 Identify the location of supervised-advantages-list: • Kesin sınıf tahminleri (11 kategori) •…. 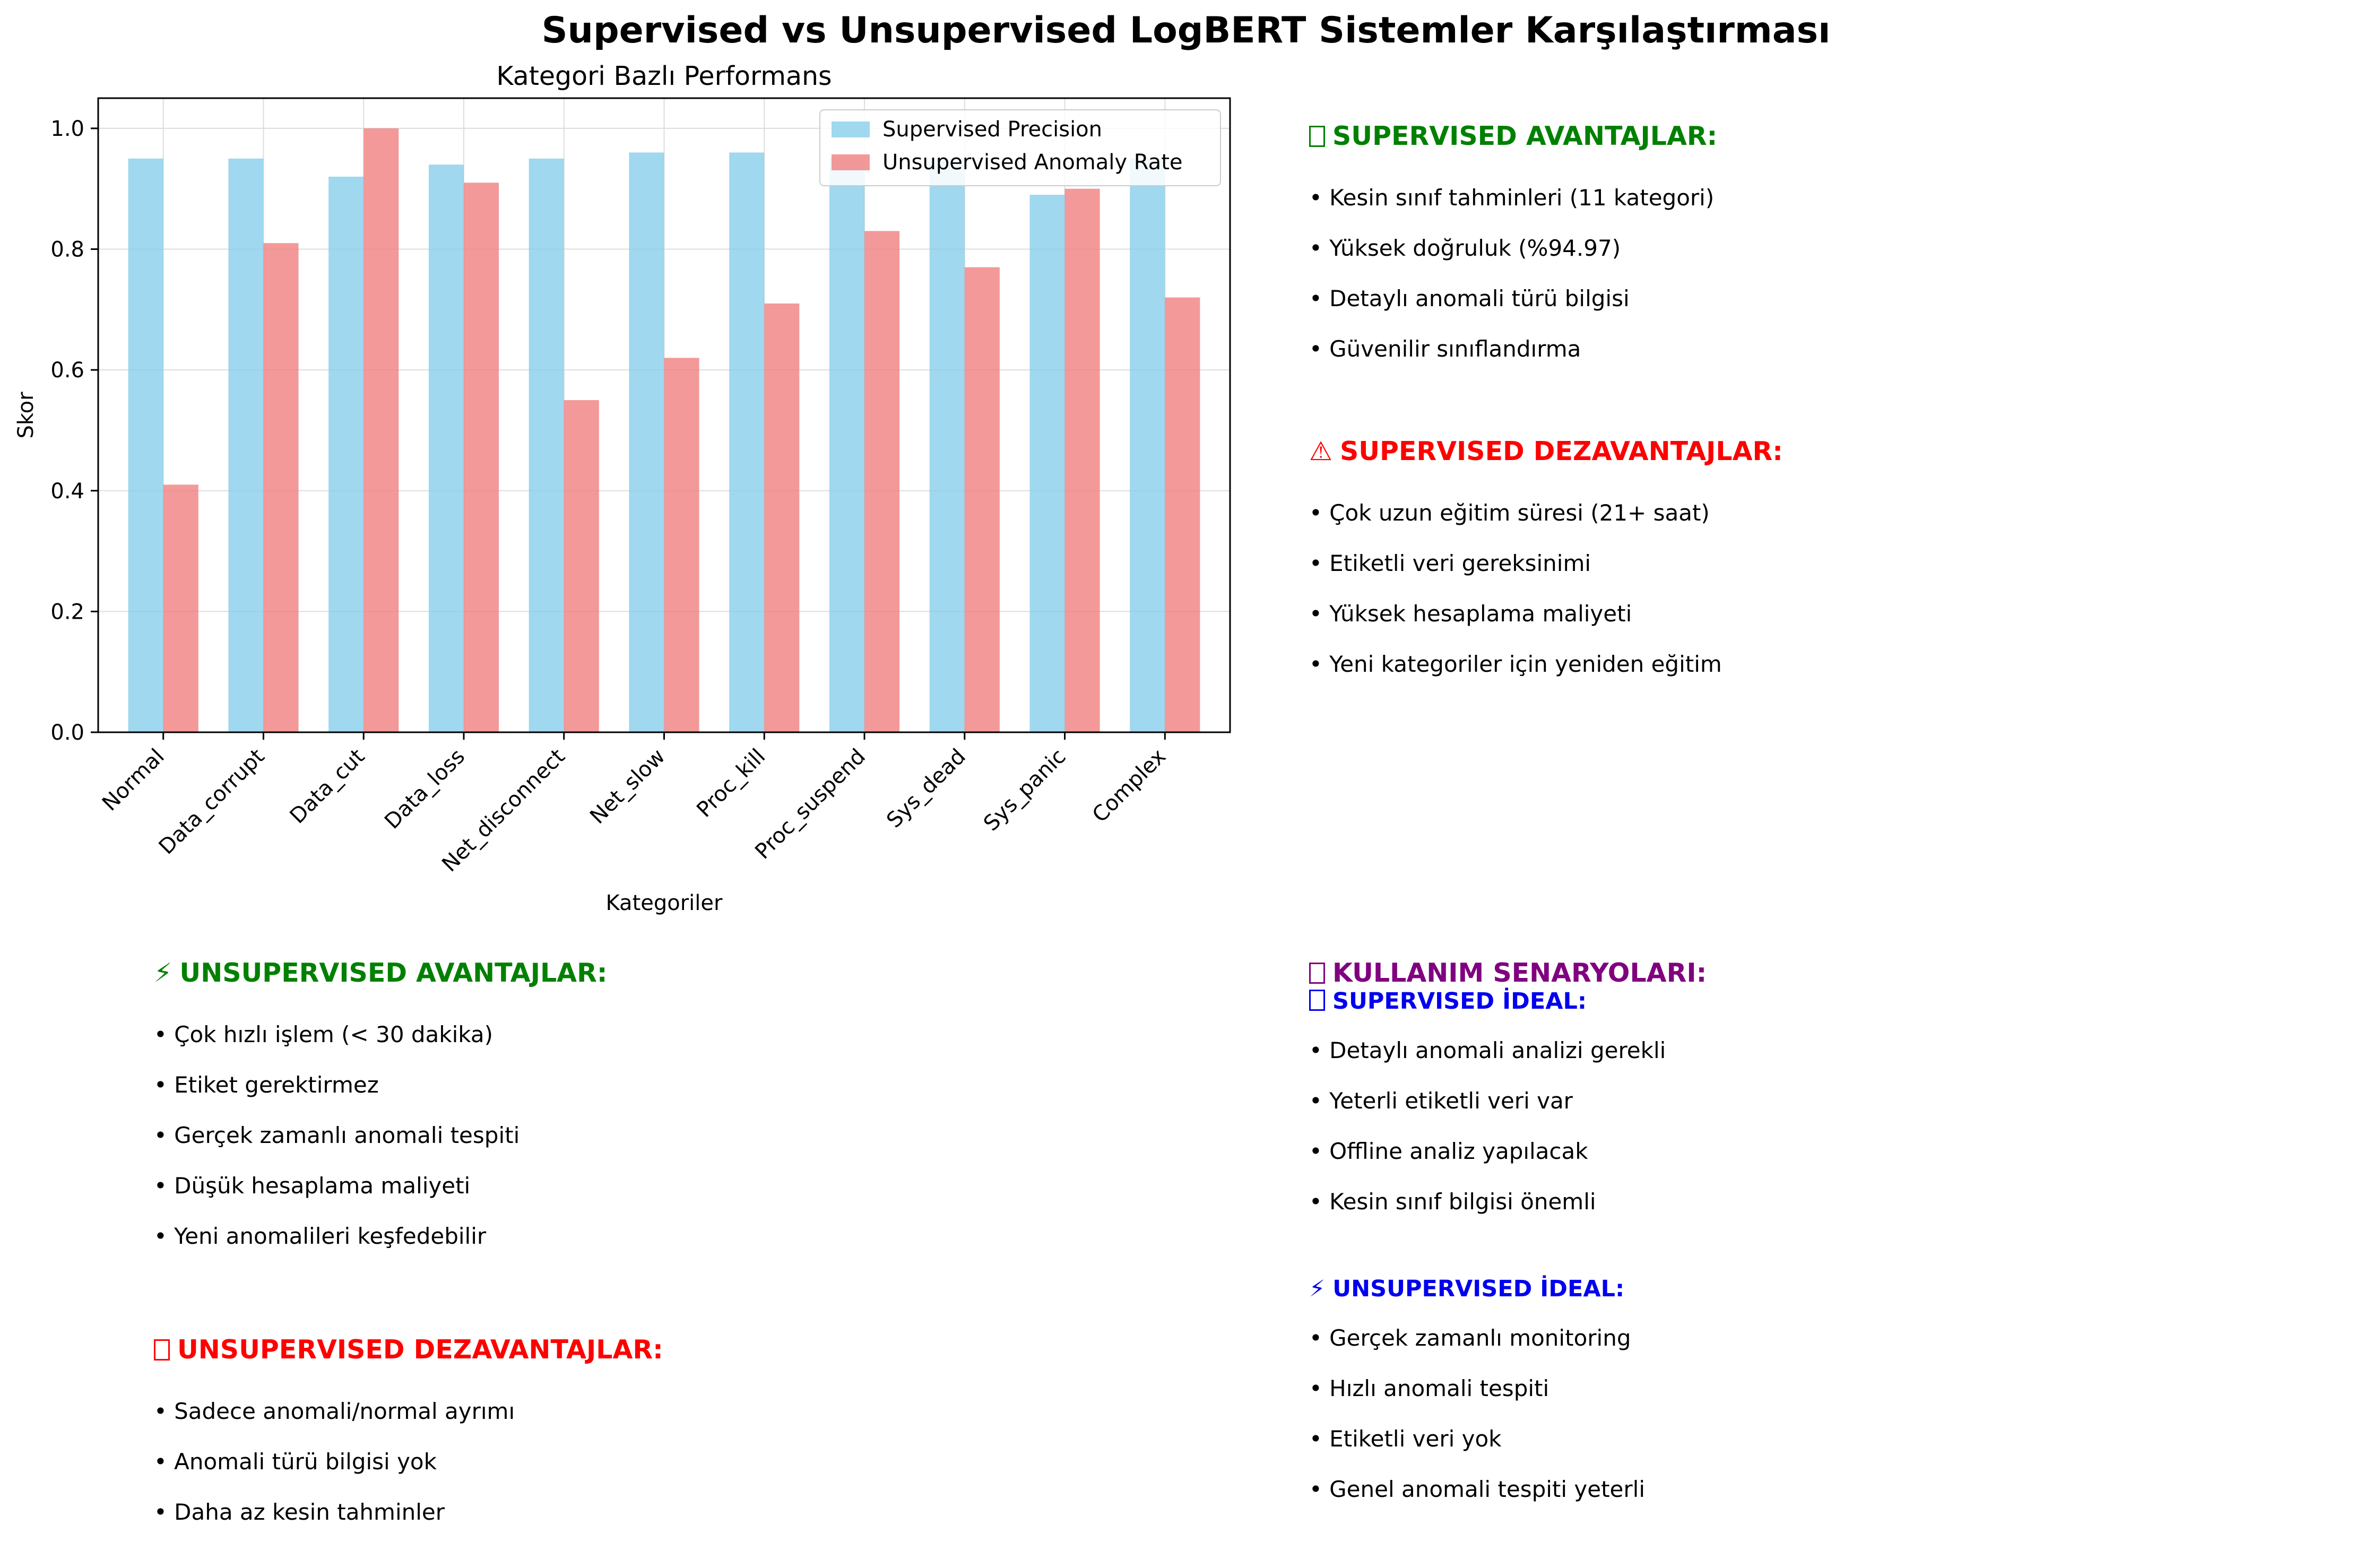
(1513, 273).